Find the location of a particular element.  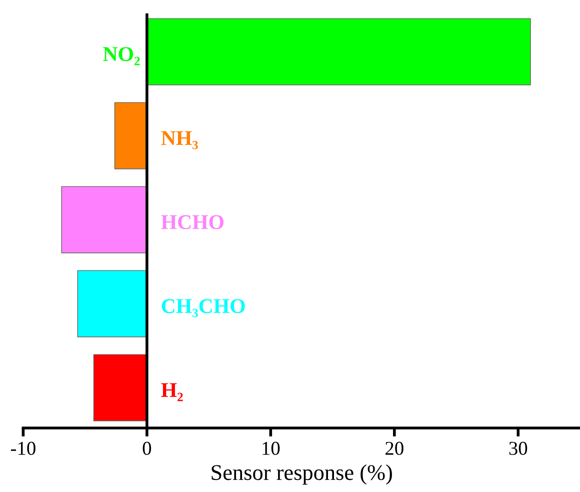

x-axis-title: Sensor response (%) is located at coordinates (302, 474).